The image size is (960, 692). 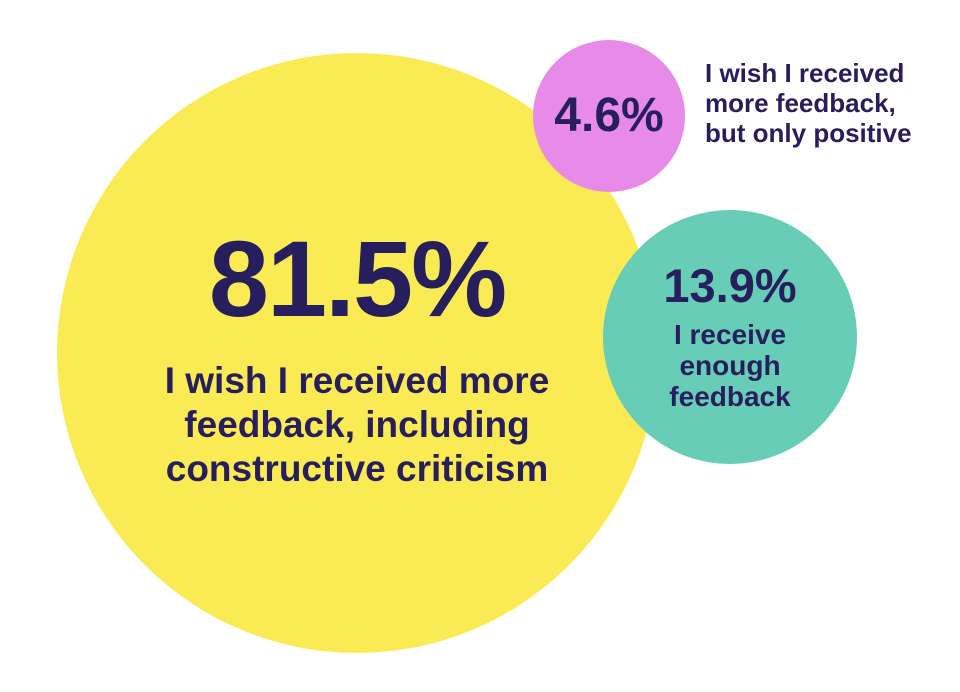 I want to click on bubble-main-label-line-1: I wish I received more, so click(x=357, y=380).